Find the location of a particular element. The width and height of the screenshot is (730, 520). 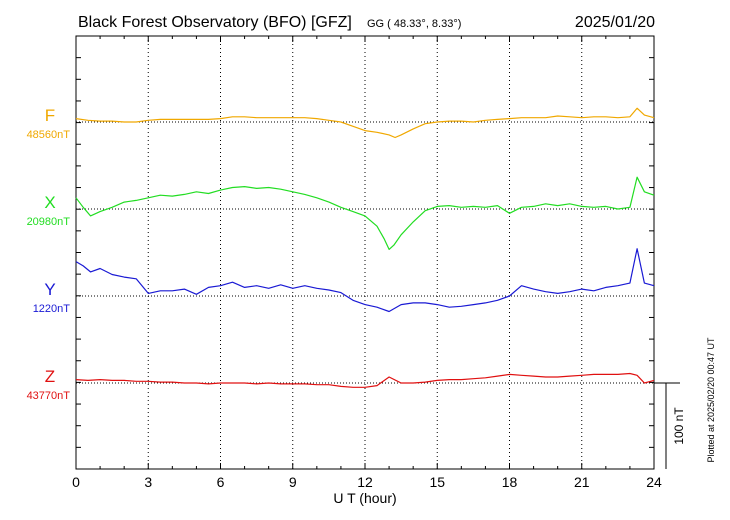

x-tick-label: 12 is located at coordinates (365, 482).